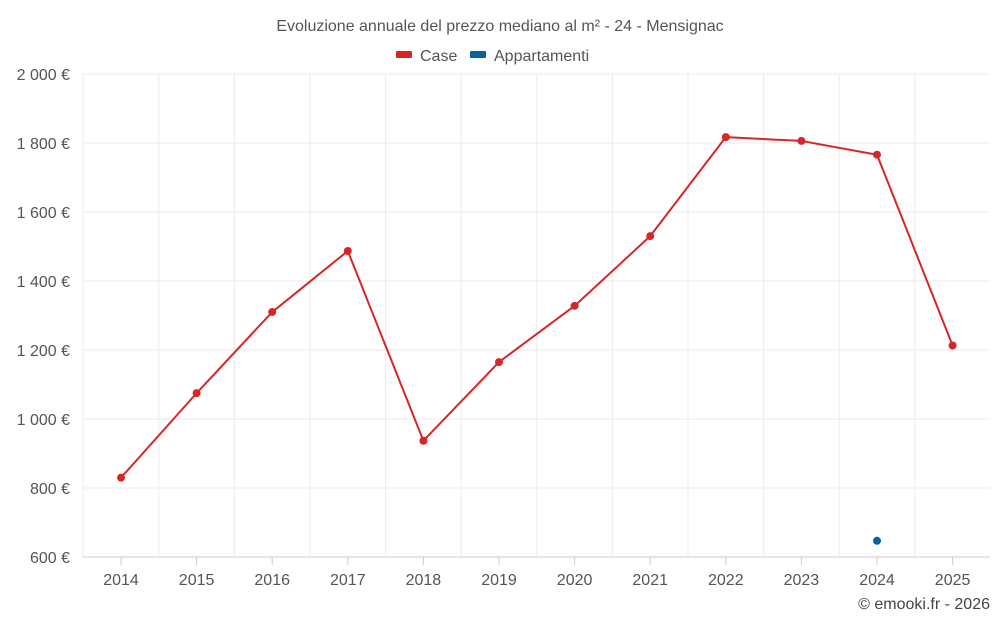 The height and width of the screenshot is (625, 1000). I want to click on x-tick-label: 2016, so click(272, 580).